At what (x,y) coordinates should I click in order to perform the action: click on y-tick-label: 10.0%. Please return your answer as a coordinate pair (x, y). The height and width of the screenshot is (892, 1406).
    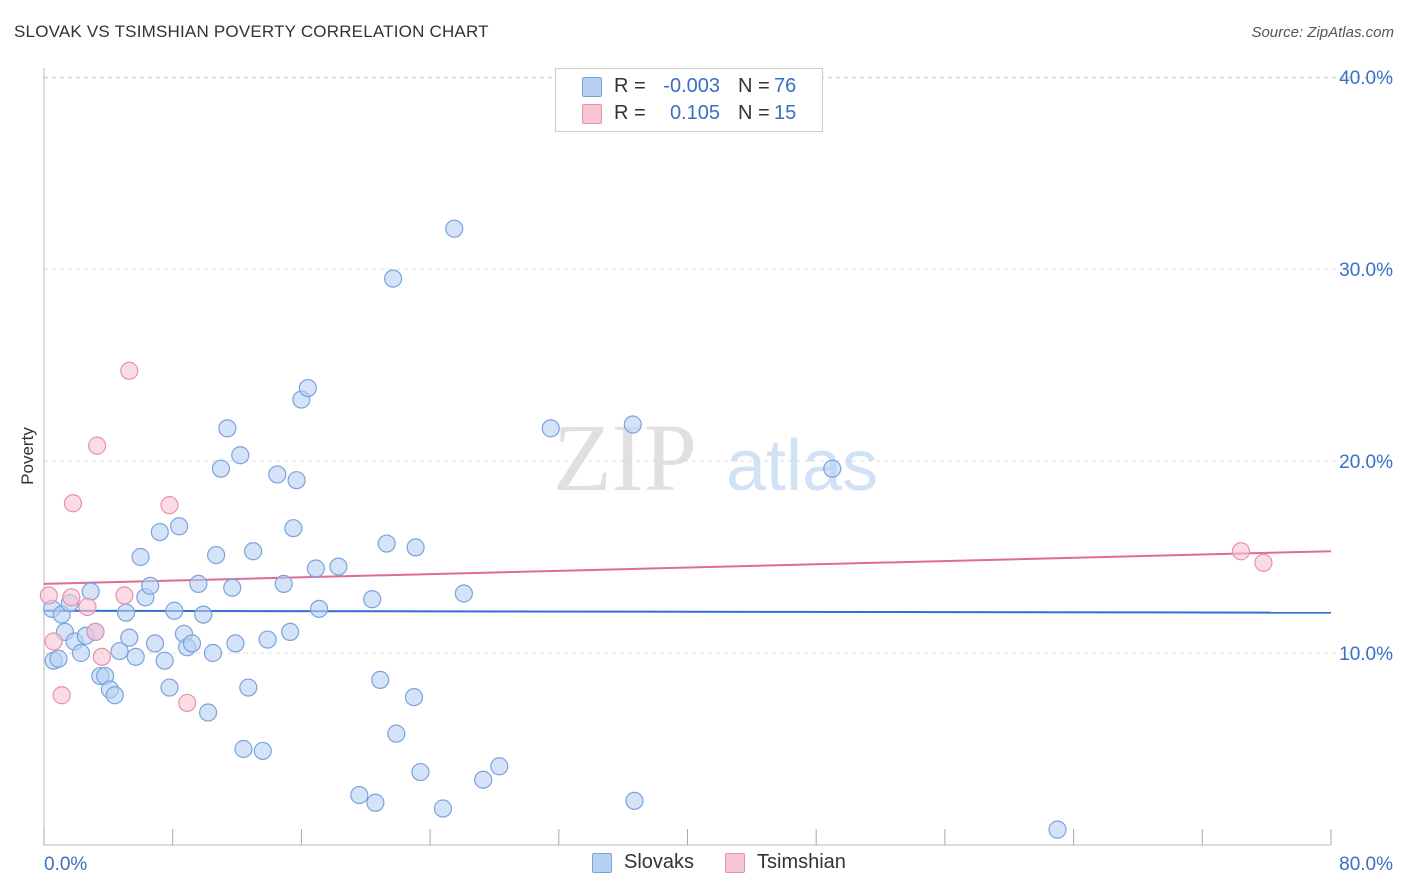
    Looking at the image, I should click on (1366, 654).